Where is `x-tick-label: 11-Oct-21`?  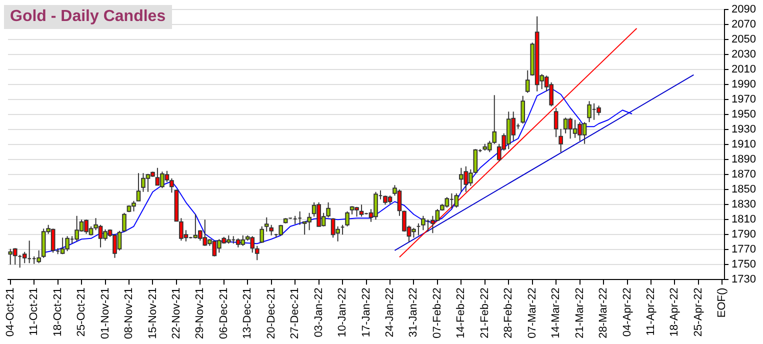
x-tick-label: 11-Oct-21 is located at coordinates (34, 312).